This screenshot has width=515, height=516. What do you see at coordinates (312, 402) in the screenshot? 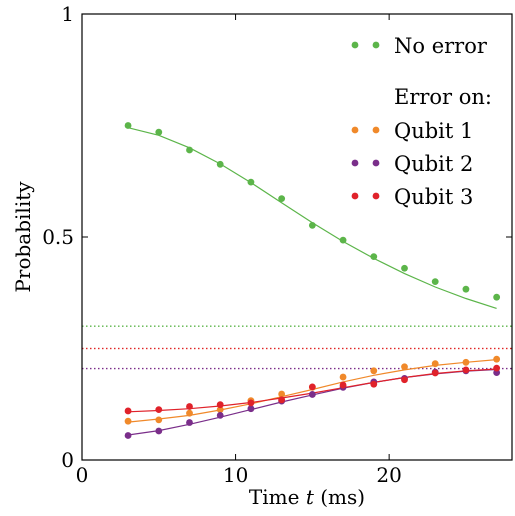
I see `fit-curve` at bounding box center [312, 402].